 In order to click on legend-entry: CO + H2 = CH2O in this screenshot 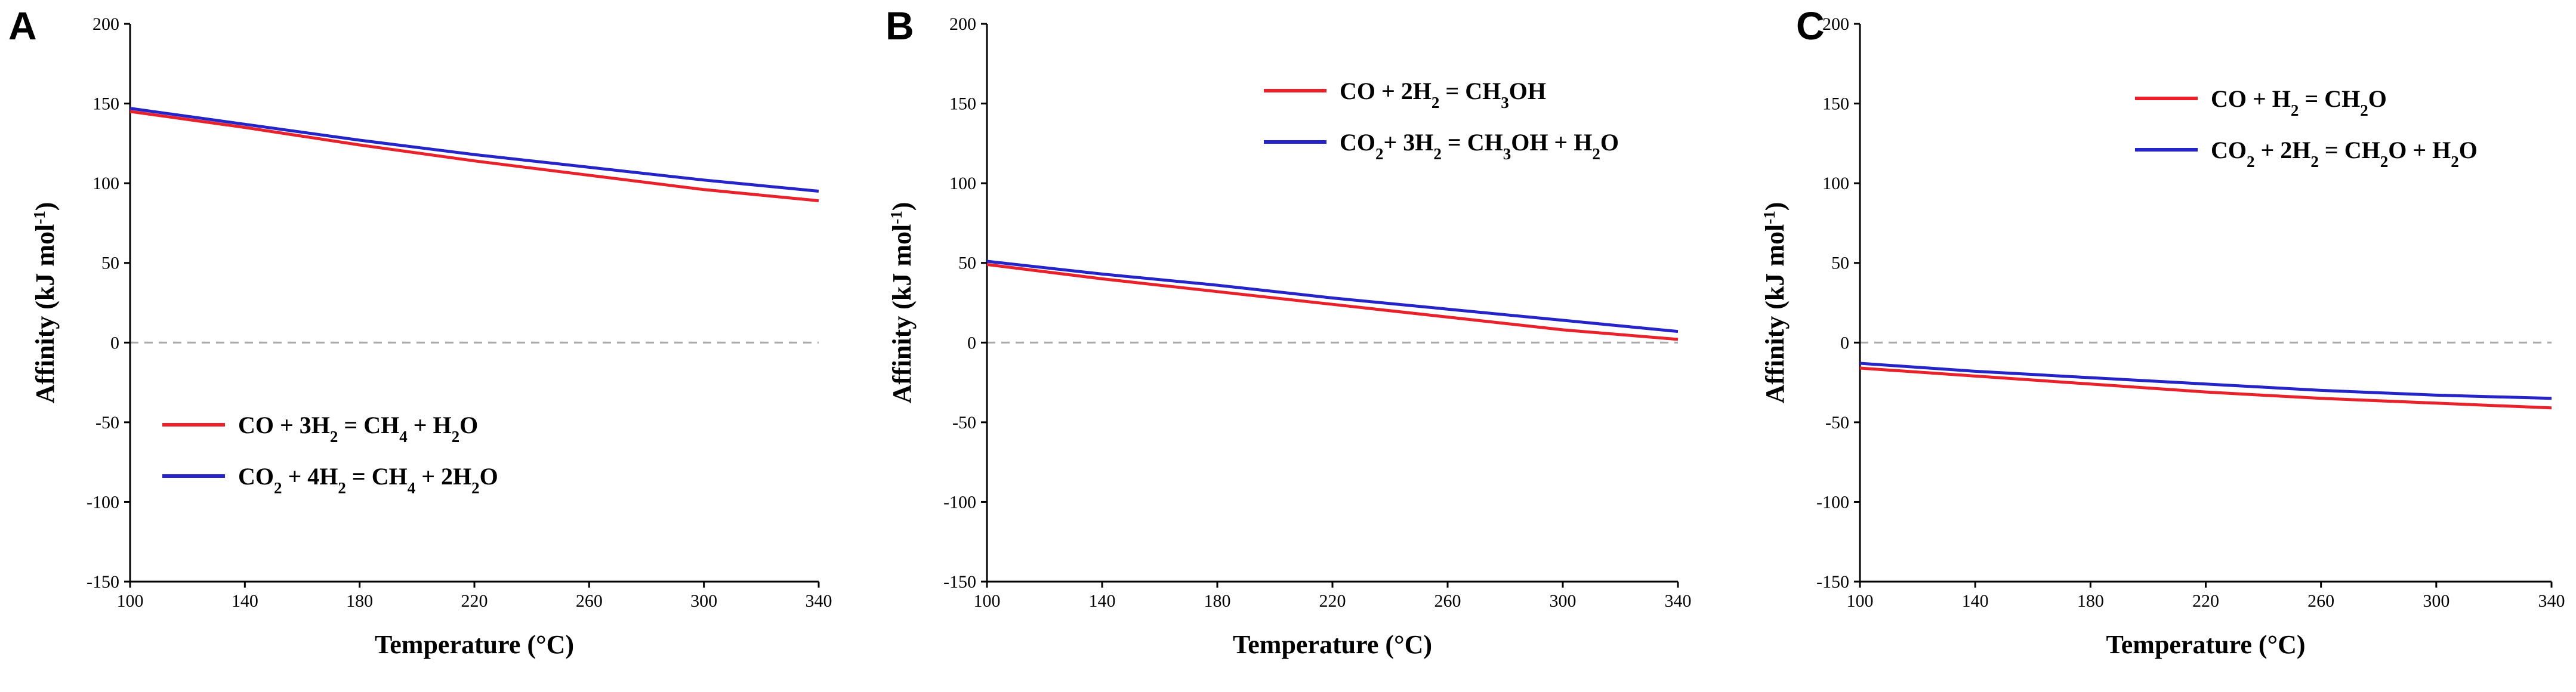, I will do `click(2299, 102)`.